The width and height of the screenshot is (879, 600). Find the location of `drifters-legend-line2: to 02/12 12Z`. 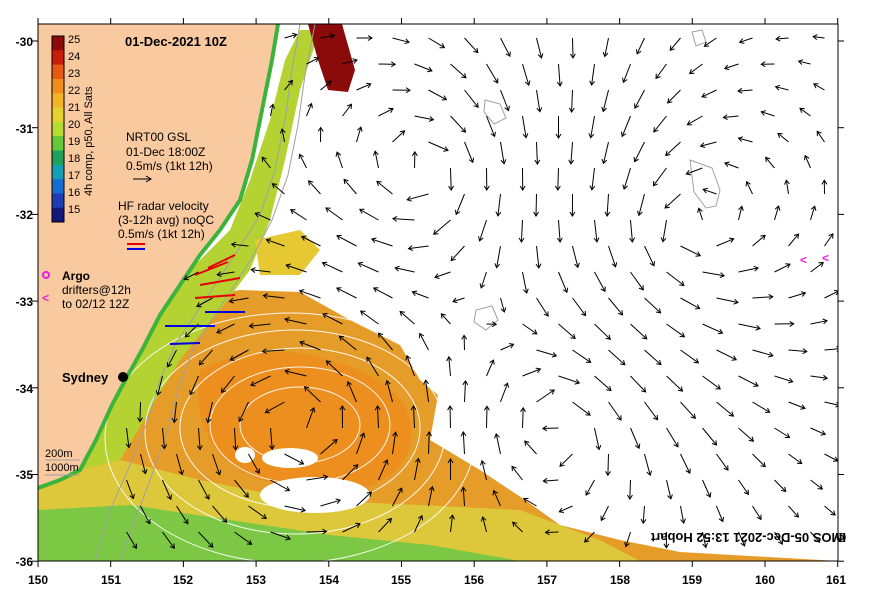

drifters-legend-line2: to 02/12 12Z is located at coordinates (95, 304).